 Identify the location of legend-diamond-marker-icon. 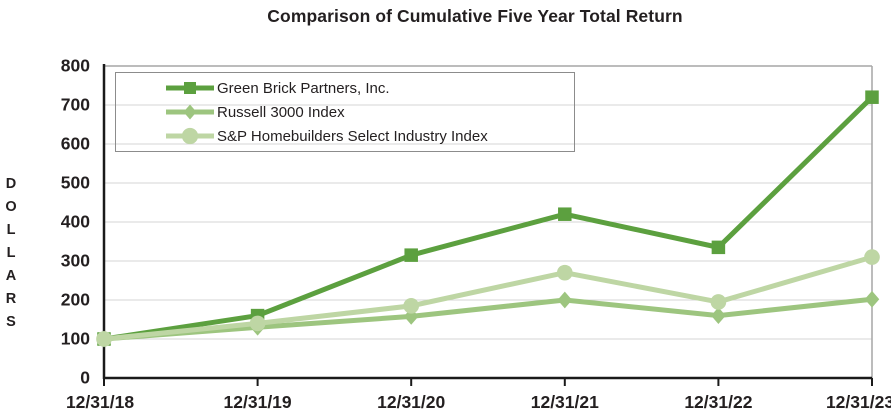
(190, 112).